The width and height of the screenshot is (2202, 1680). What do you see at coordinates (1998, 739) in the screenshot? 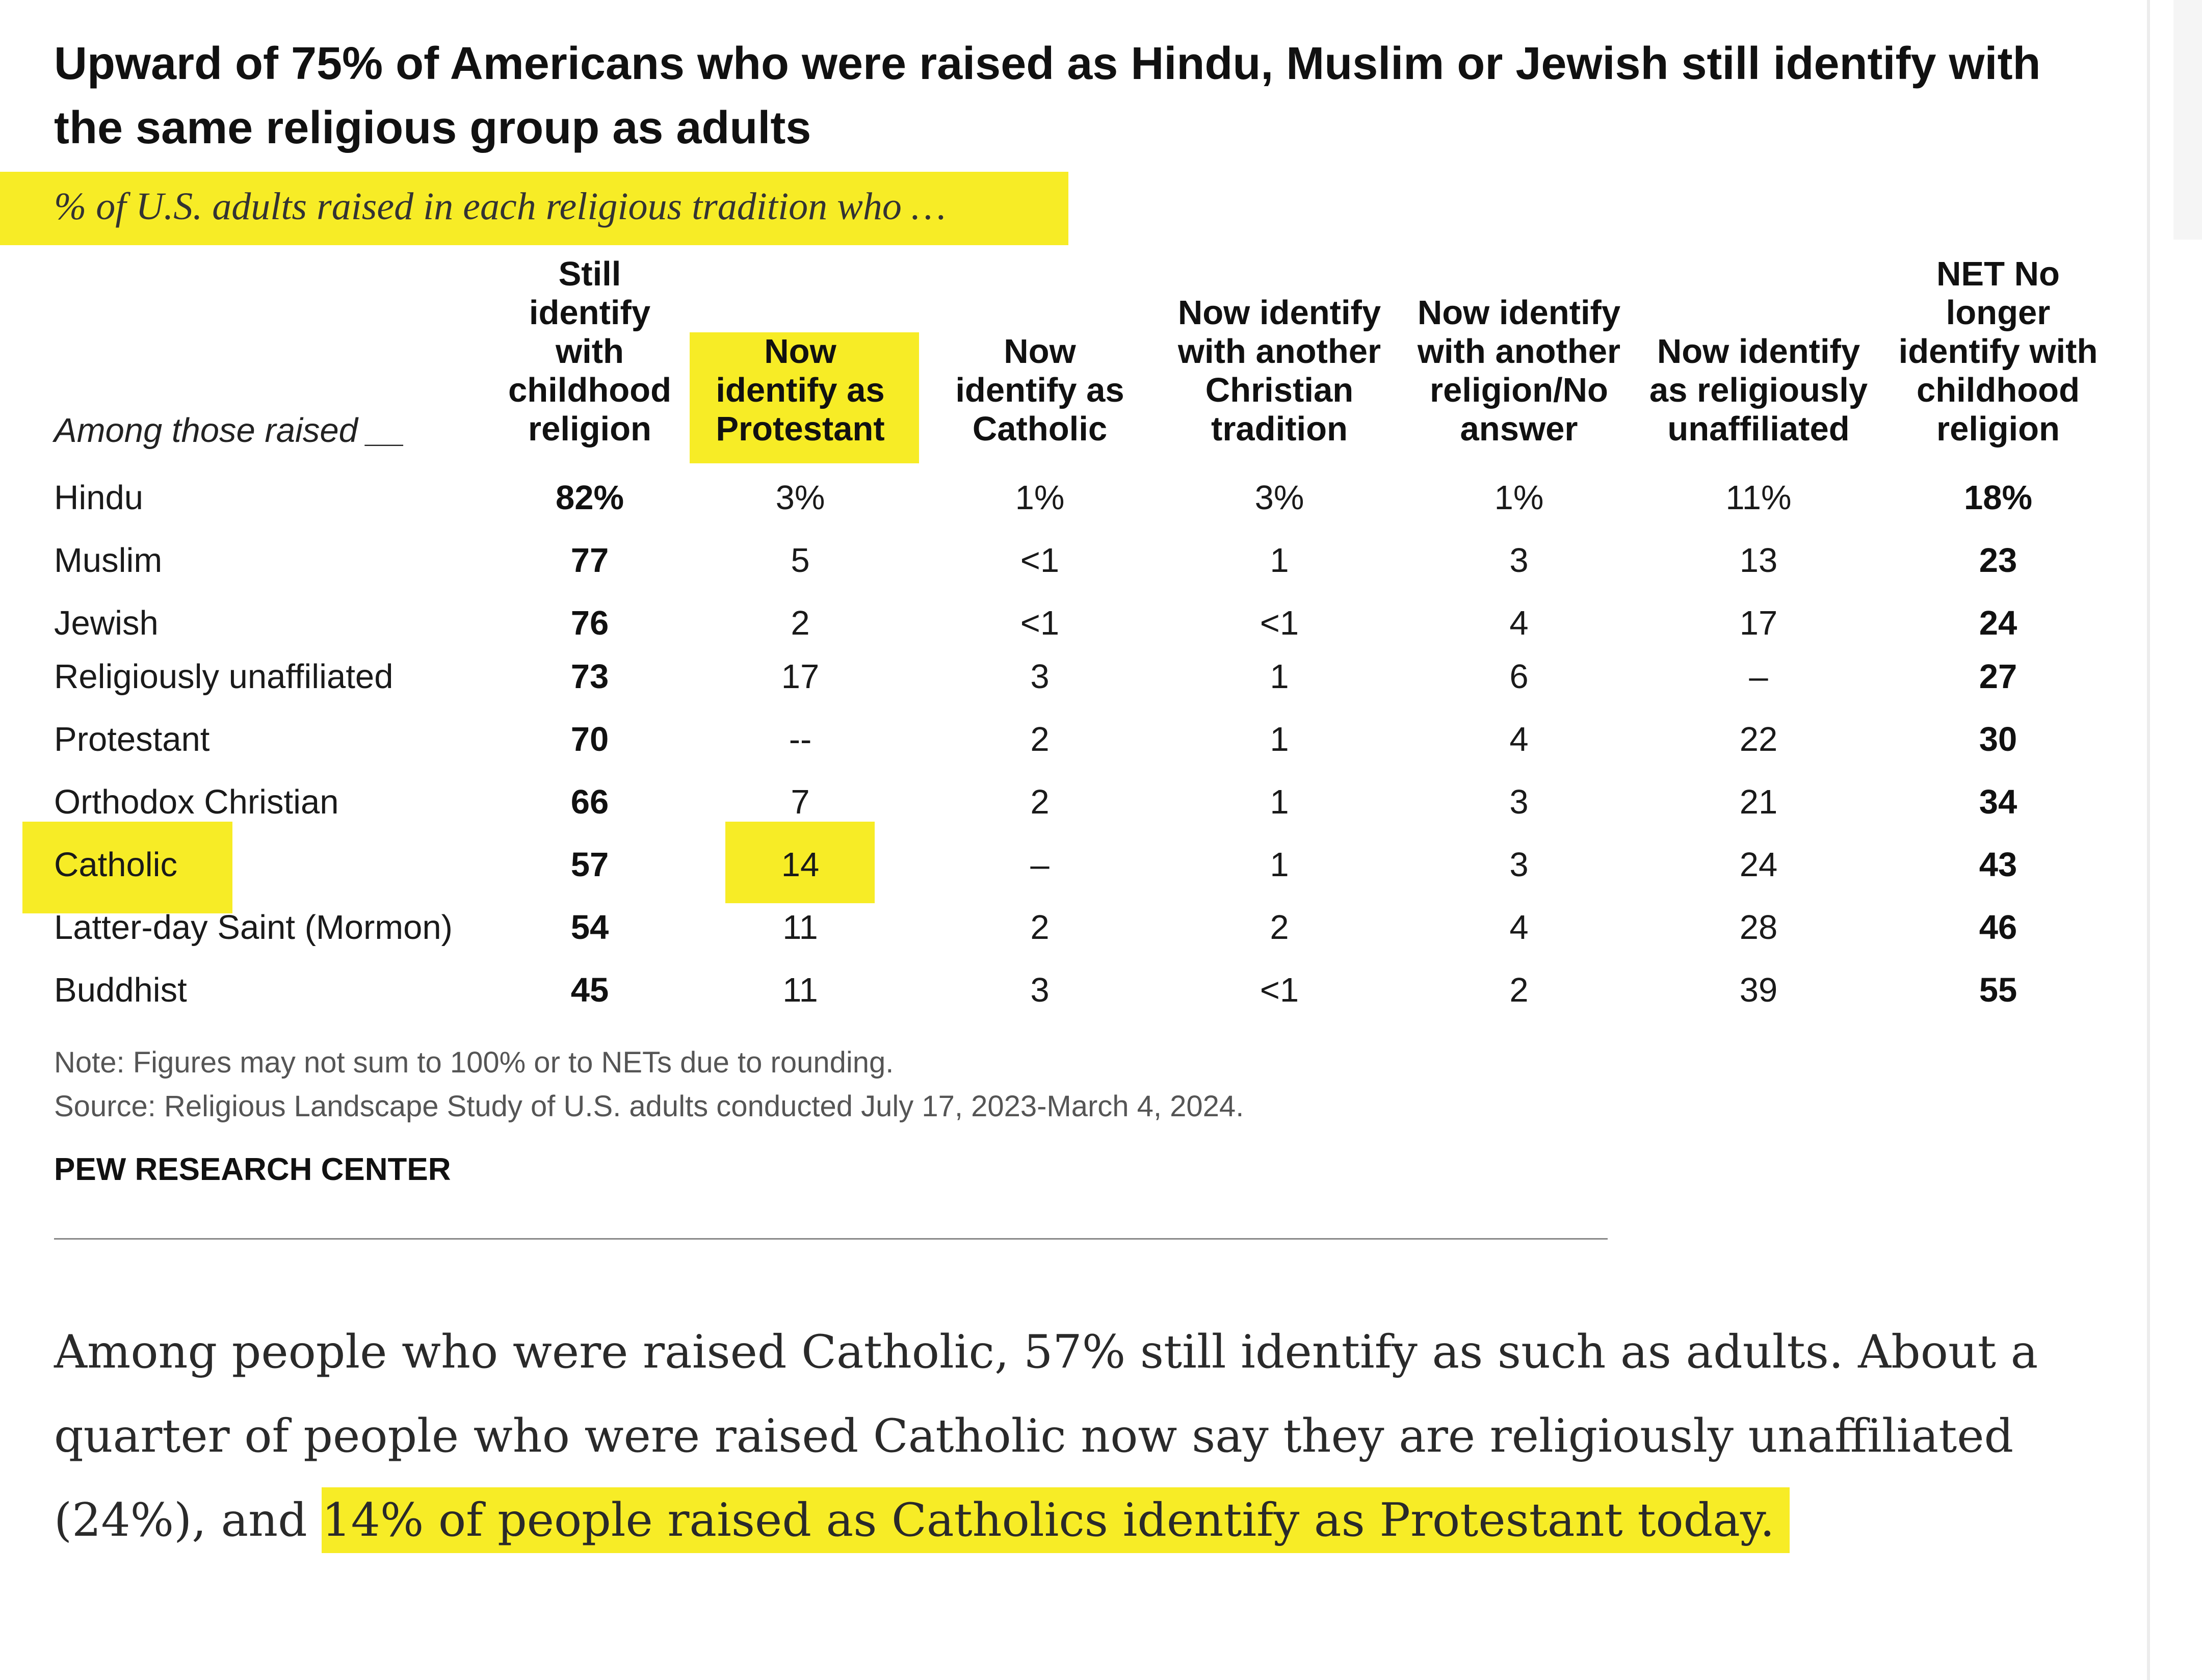
I see `table-cell: 30` at bounding box center [1998, 739].